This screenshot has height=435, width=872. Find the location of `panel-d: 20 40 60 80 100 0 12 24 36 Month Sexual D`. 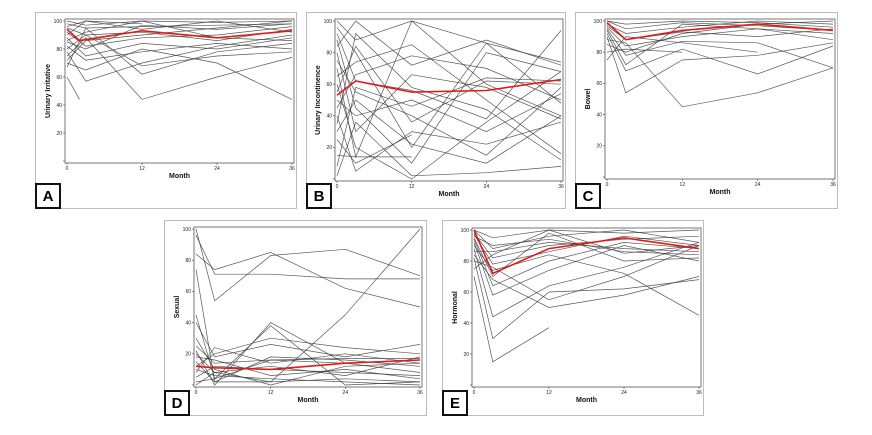

panel-d: 20 40 60 80 100 0 12 24 36 Month Sexual D is located at coordinates (295, 318).